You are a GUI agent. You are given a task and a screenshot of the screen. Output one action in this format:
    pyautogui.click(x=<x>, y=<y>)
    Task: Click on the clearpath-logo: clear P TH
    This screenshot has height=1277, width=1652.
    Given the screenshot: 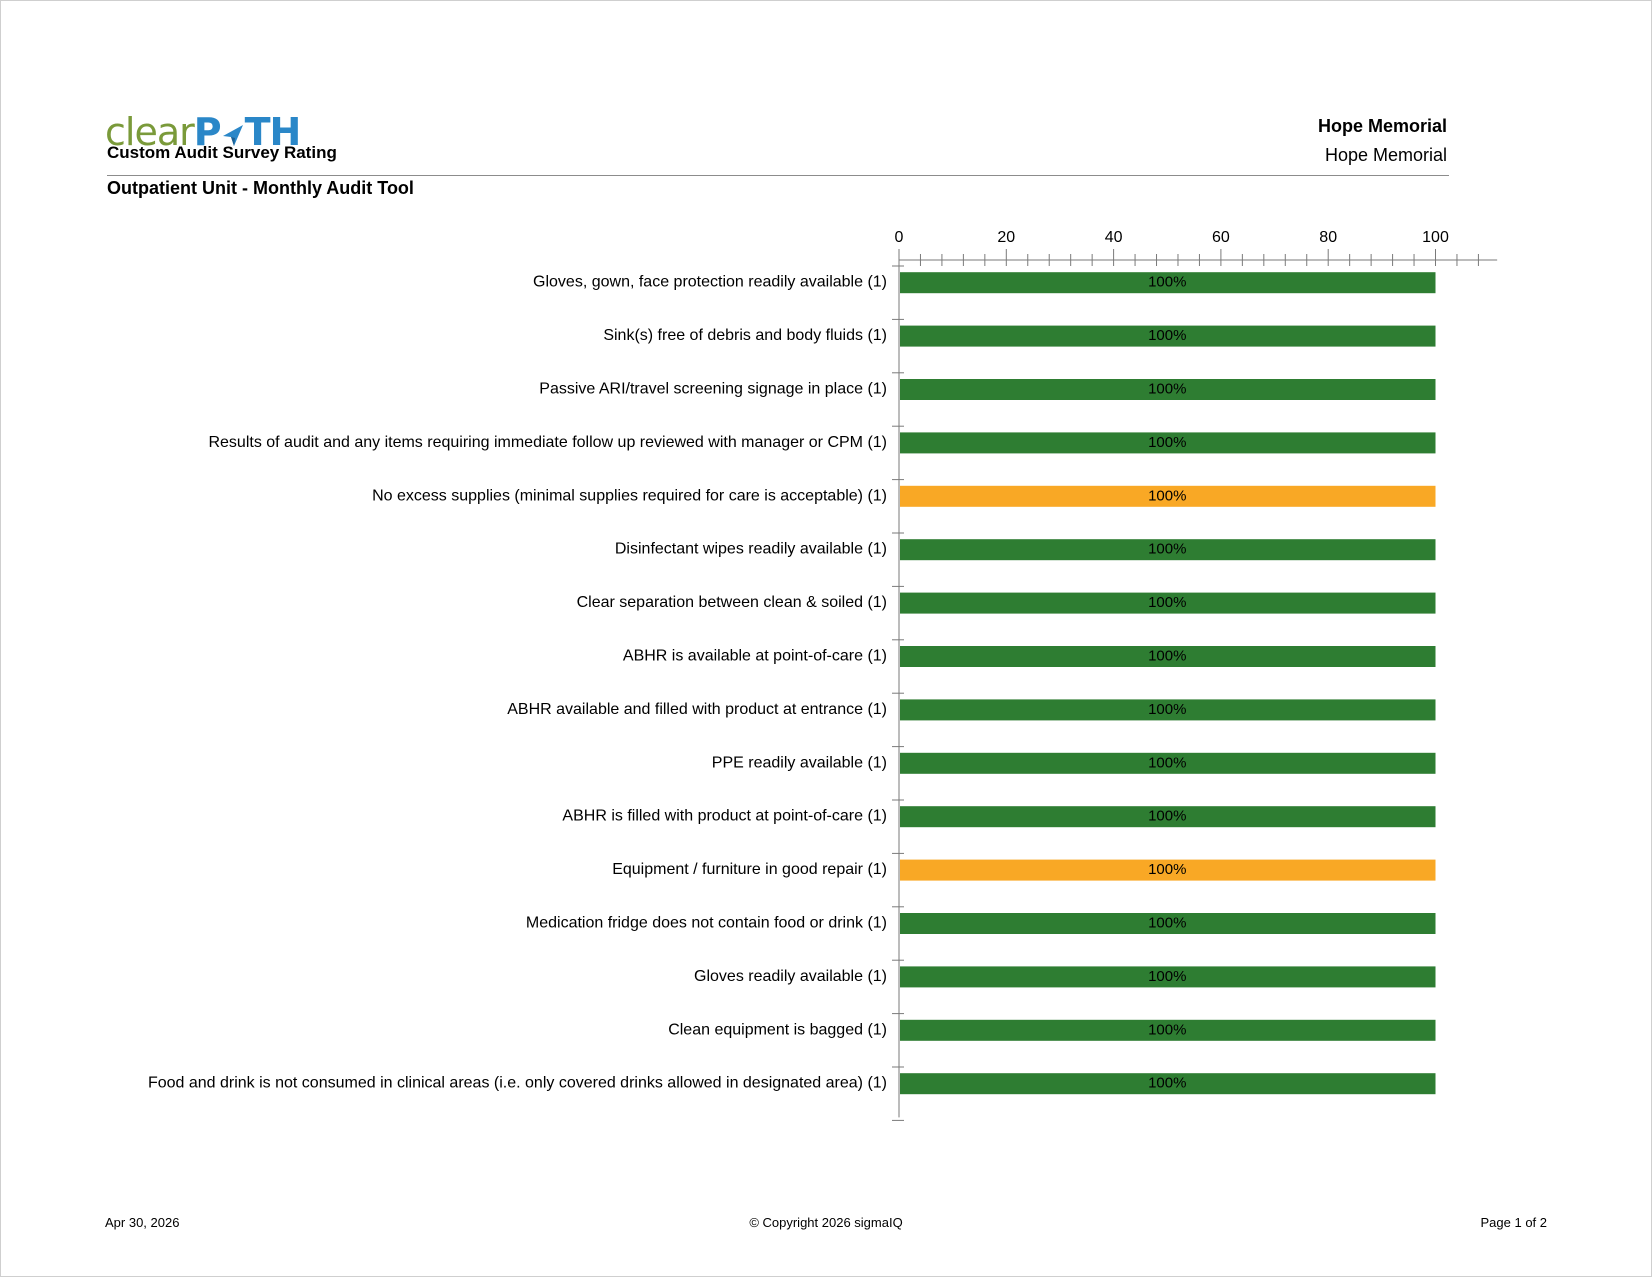 What is the action you would take?
    pyautogui.click(x=203, y=130)
    